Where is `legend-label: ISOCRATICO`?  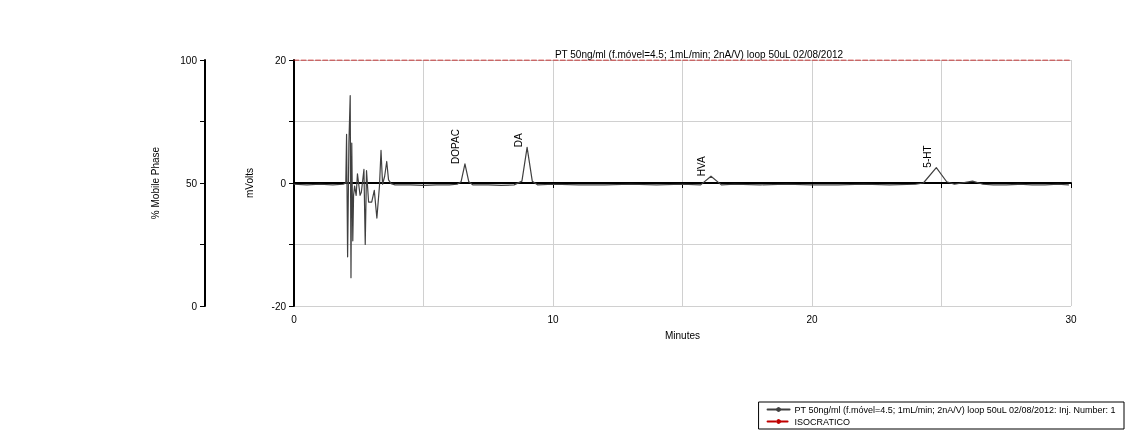
legend-label: ISOCRATICO is located at coordinates (822, 421).